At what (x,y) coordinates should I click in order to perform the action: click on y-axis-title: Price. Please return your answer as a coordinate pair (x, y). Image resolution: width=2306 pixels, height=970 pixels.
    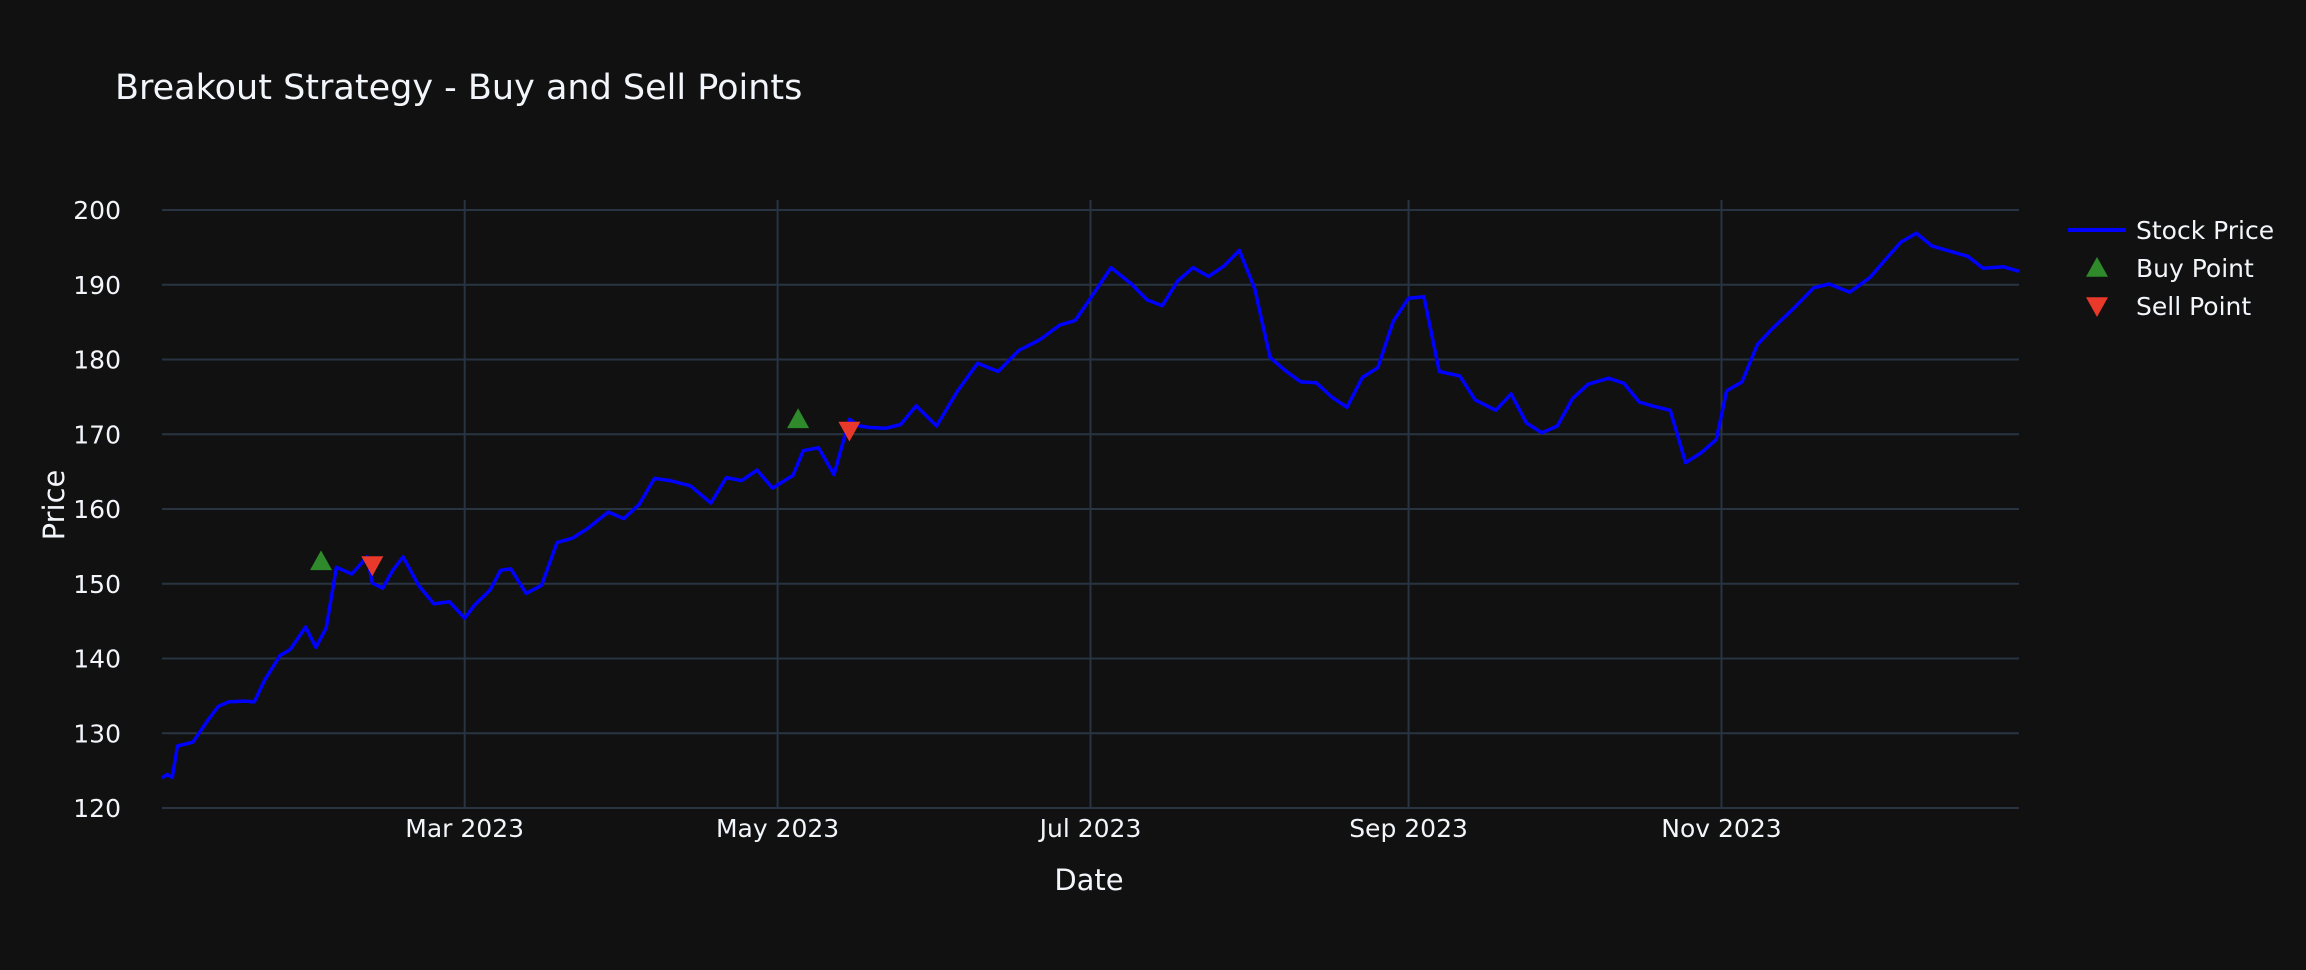
    Looking at the image, I should click on (54, 505).